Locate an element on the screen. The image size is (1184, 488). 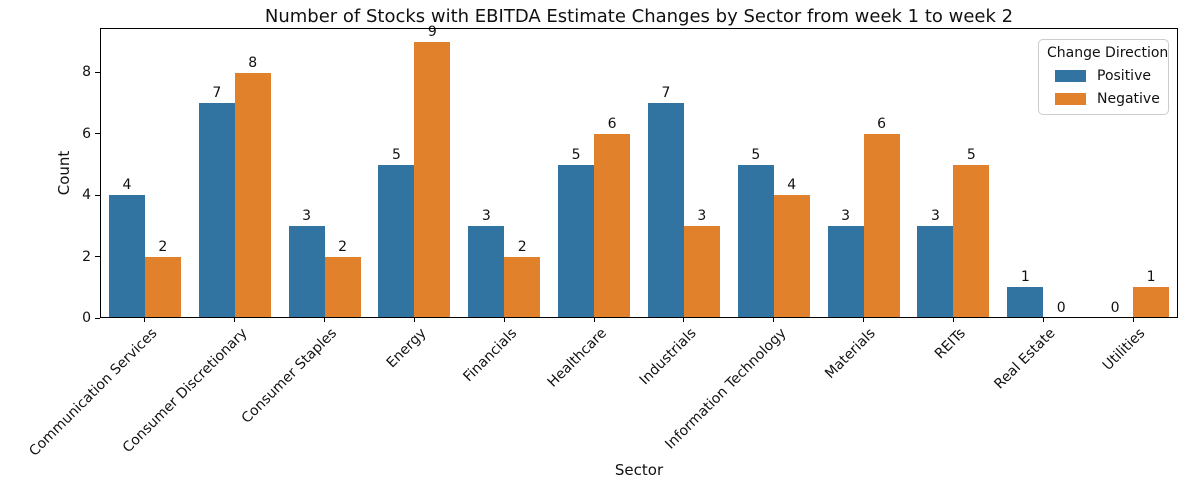
bar-negative-materials is located at coordinates (881, 225).